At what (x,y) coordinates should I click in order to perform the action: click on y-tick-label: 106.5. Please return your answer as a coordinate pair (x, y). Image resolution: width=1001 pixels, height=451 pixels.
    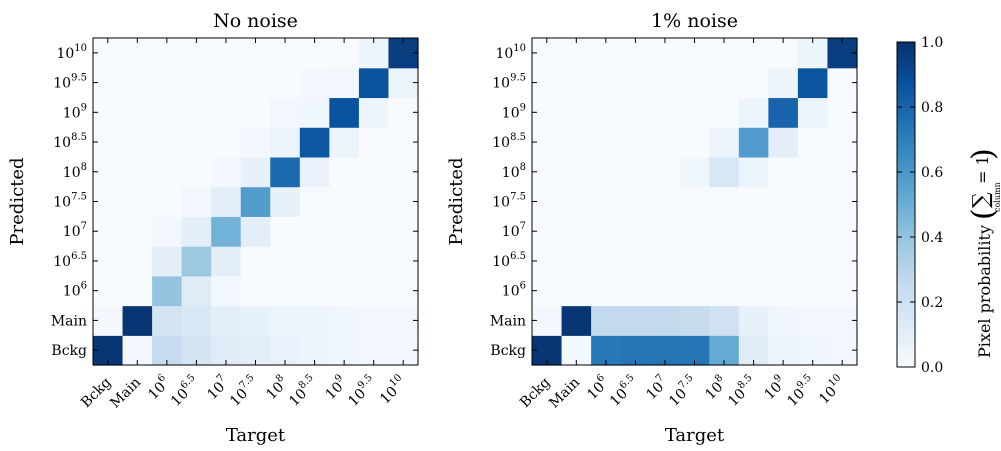
    Looking at the image, I should click on (70, 260).